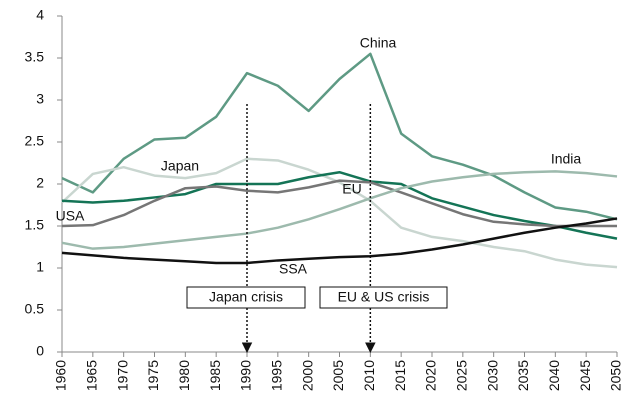  What do you see at coordinates (153, 375) in the screenshot?
I see `x-tick-label: 1975` at bounding box center [153, 375].